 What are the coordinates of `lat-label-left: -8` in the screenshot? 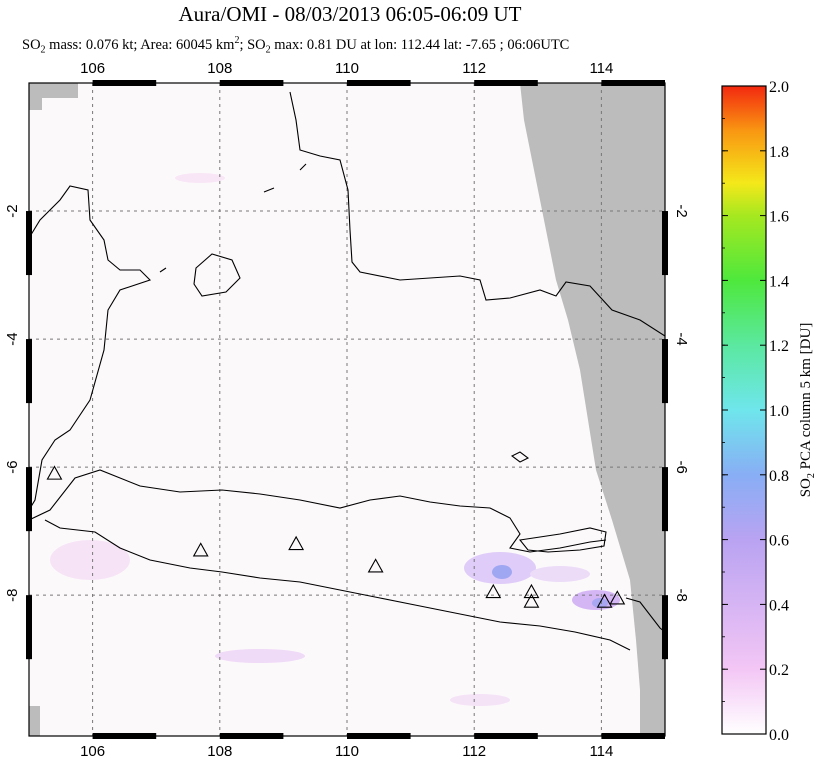 It's located at (12, 594).